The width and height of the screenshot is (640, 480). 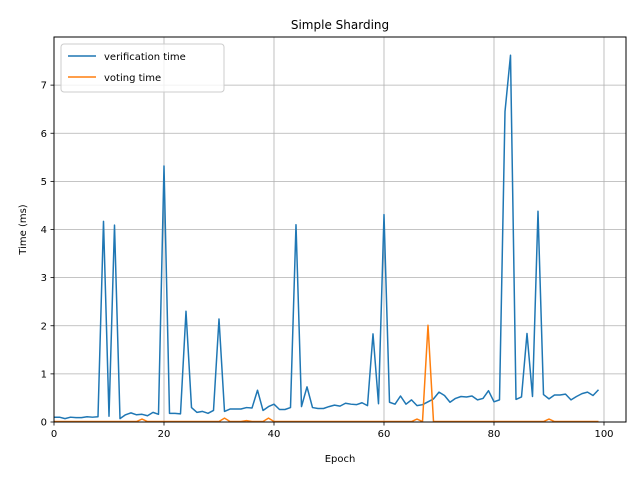 What do you see at coordinates (384, 434) in the screenshot?
I see `x-tick-label: 60` at bounding box center [384, 434].